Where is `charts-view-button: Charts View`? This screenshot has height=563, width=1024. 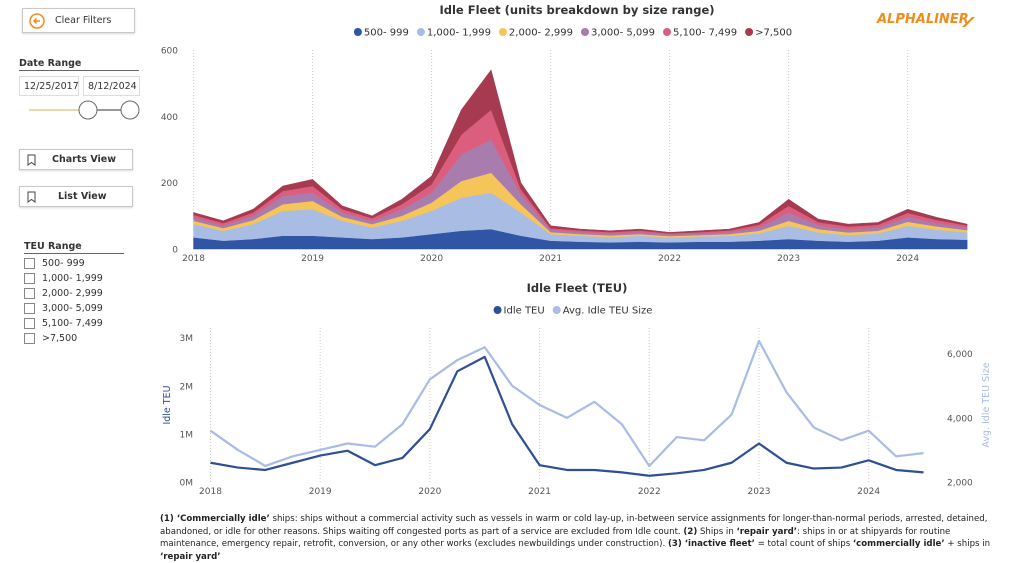 charts-view-button: Charts View is located at coordinates (76, 159).